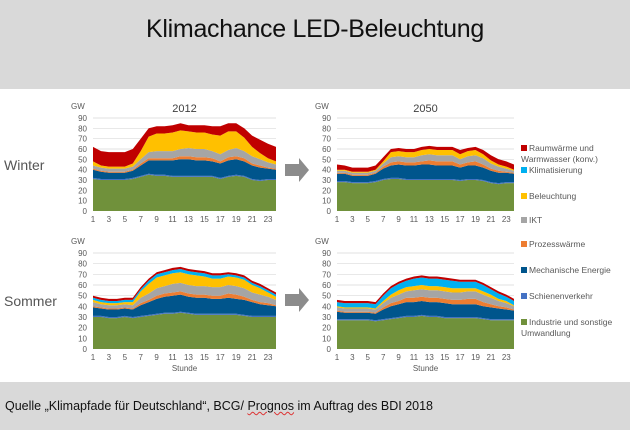 The image size is (630, 430). I want to click on y-tick-label: 90, so click(82, 253).